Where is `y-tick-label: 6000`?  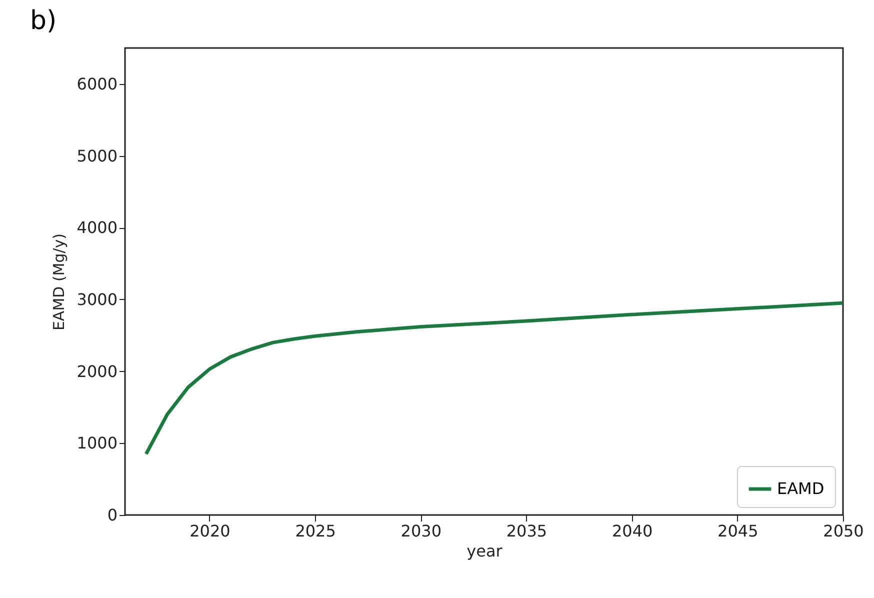 y-tick-label: 6000 is located at coordinates (97, 84).